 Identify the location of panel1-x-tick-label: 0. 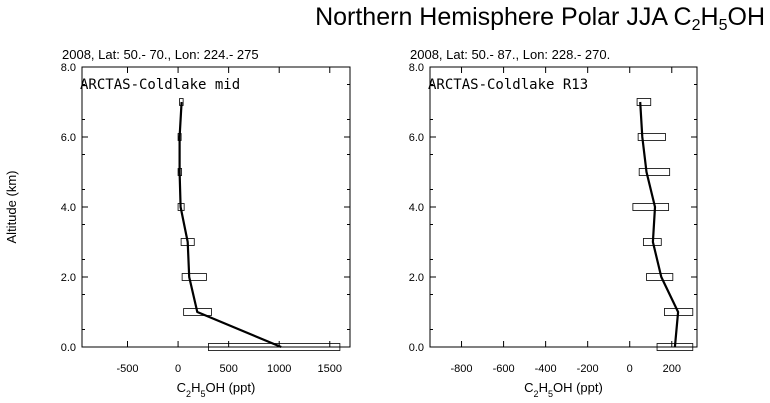
(178, 369).